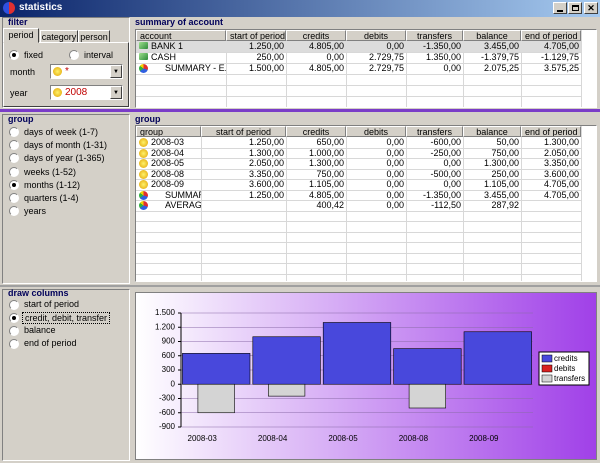 The image size is (600, 463). Describe the element at coordinates (168, 142) in the screenshot. I see `cell: 2008-03` at that location.